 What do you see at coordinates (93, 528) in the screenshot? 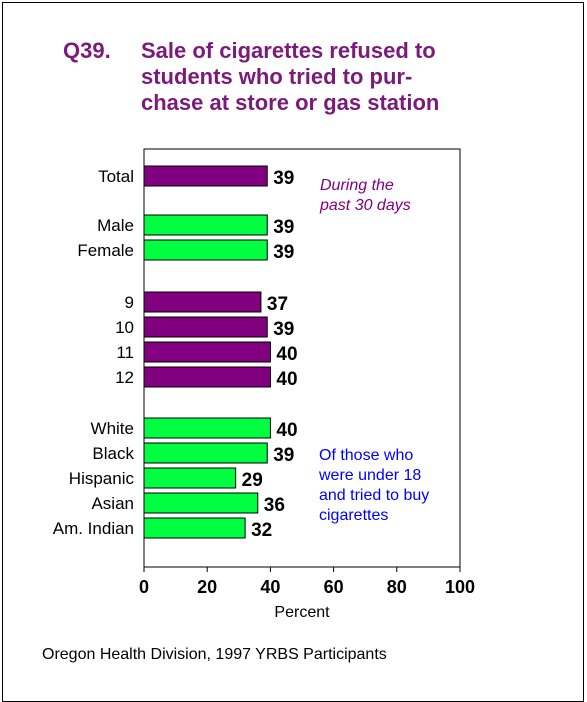
I see `category-label: Am. Indian` at bounding box center [93, 528].